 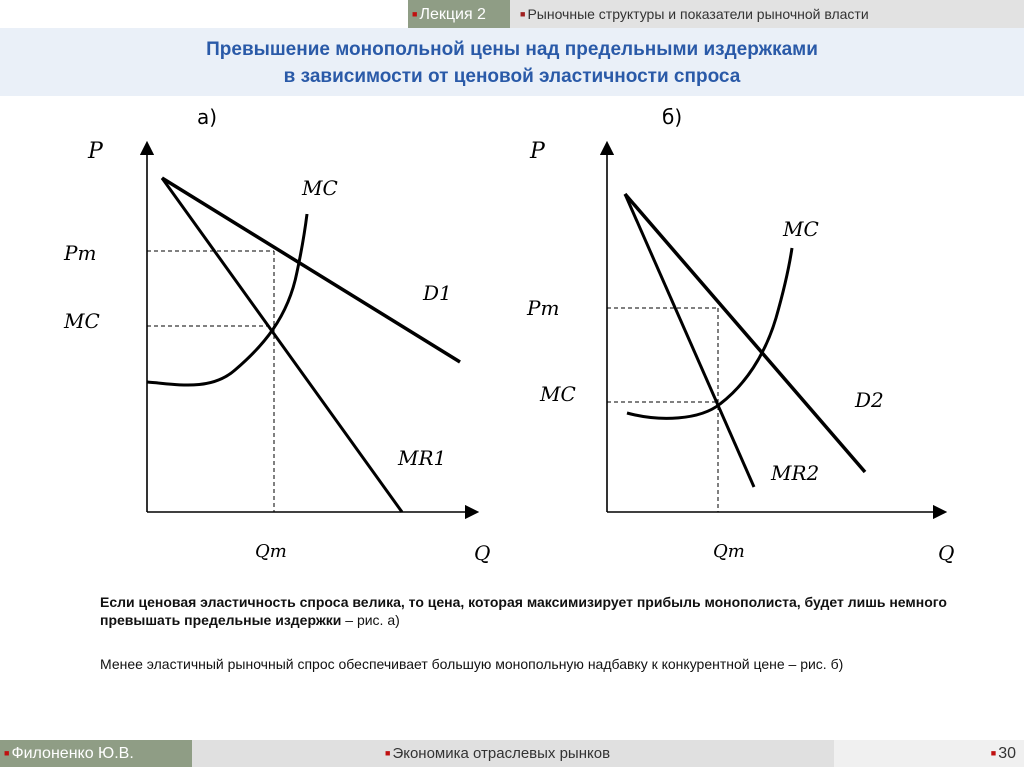 I want to click on footer-author: ■ Филоненко Ю.В., so click(x=96, y=753).